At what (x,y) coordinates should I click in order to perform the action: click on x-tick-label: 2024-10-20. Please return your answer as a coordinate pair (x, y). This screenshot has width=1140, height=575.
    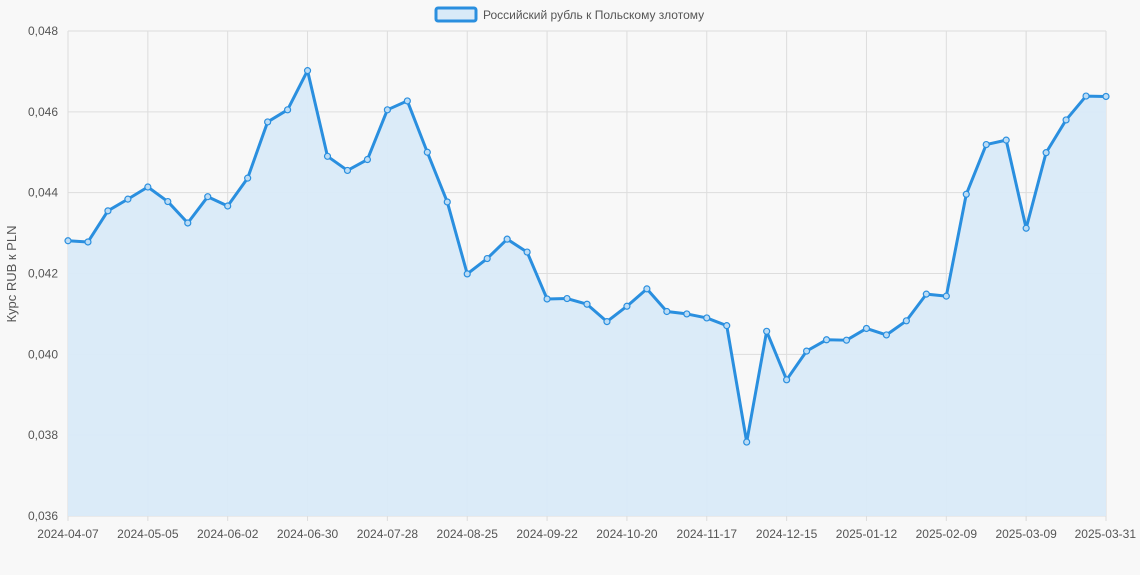
    Looking at the image, I should click on (627, 534).